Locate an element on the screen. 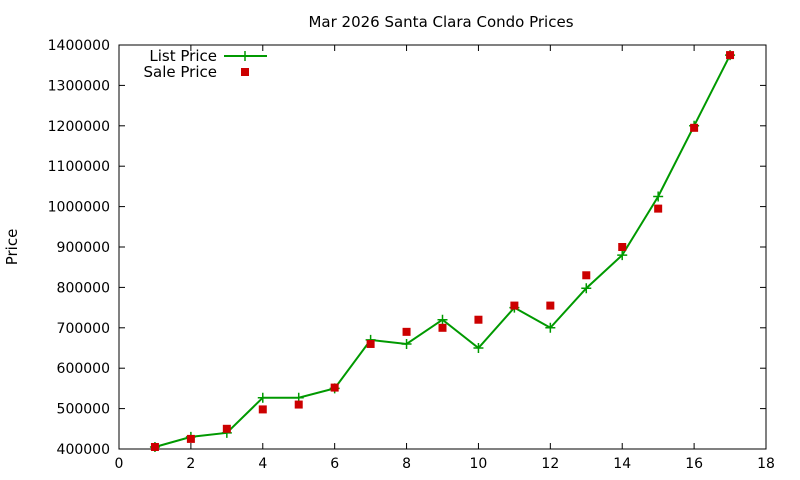  y-tick-label: 600000 is located at coordinates (83, 369).